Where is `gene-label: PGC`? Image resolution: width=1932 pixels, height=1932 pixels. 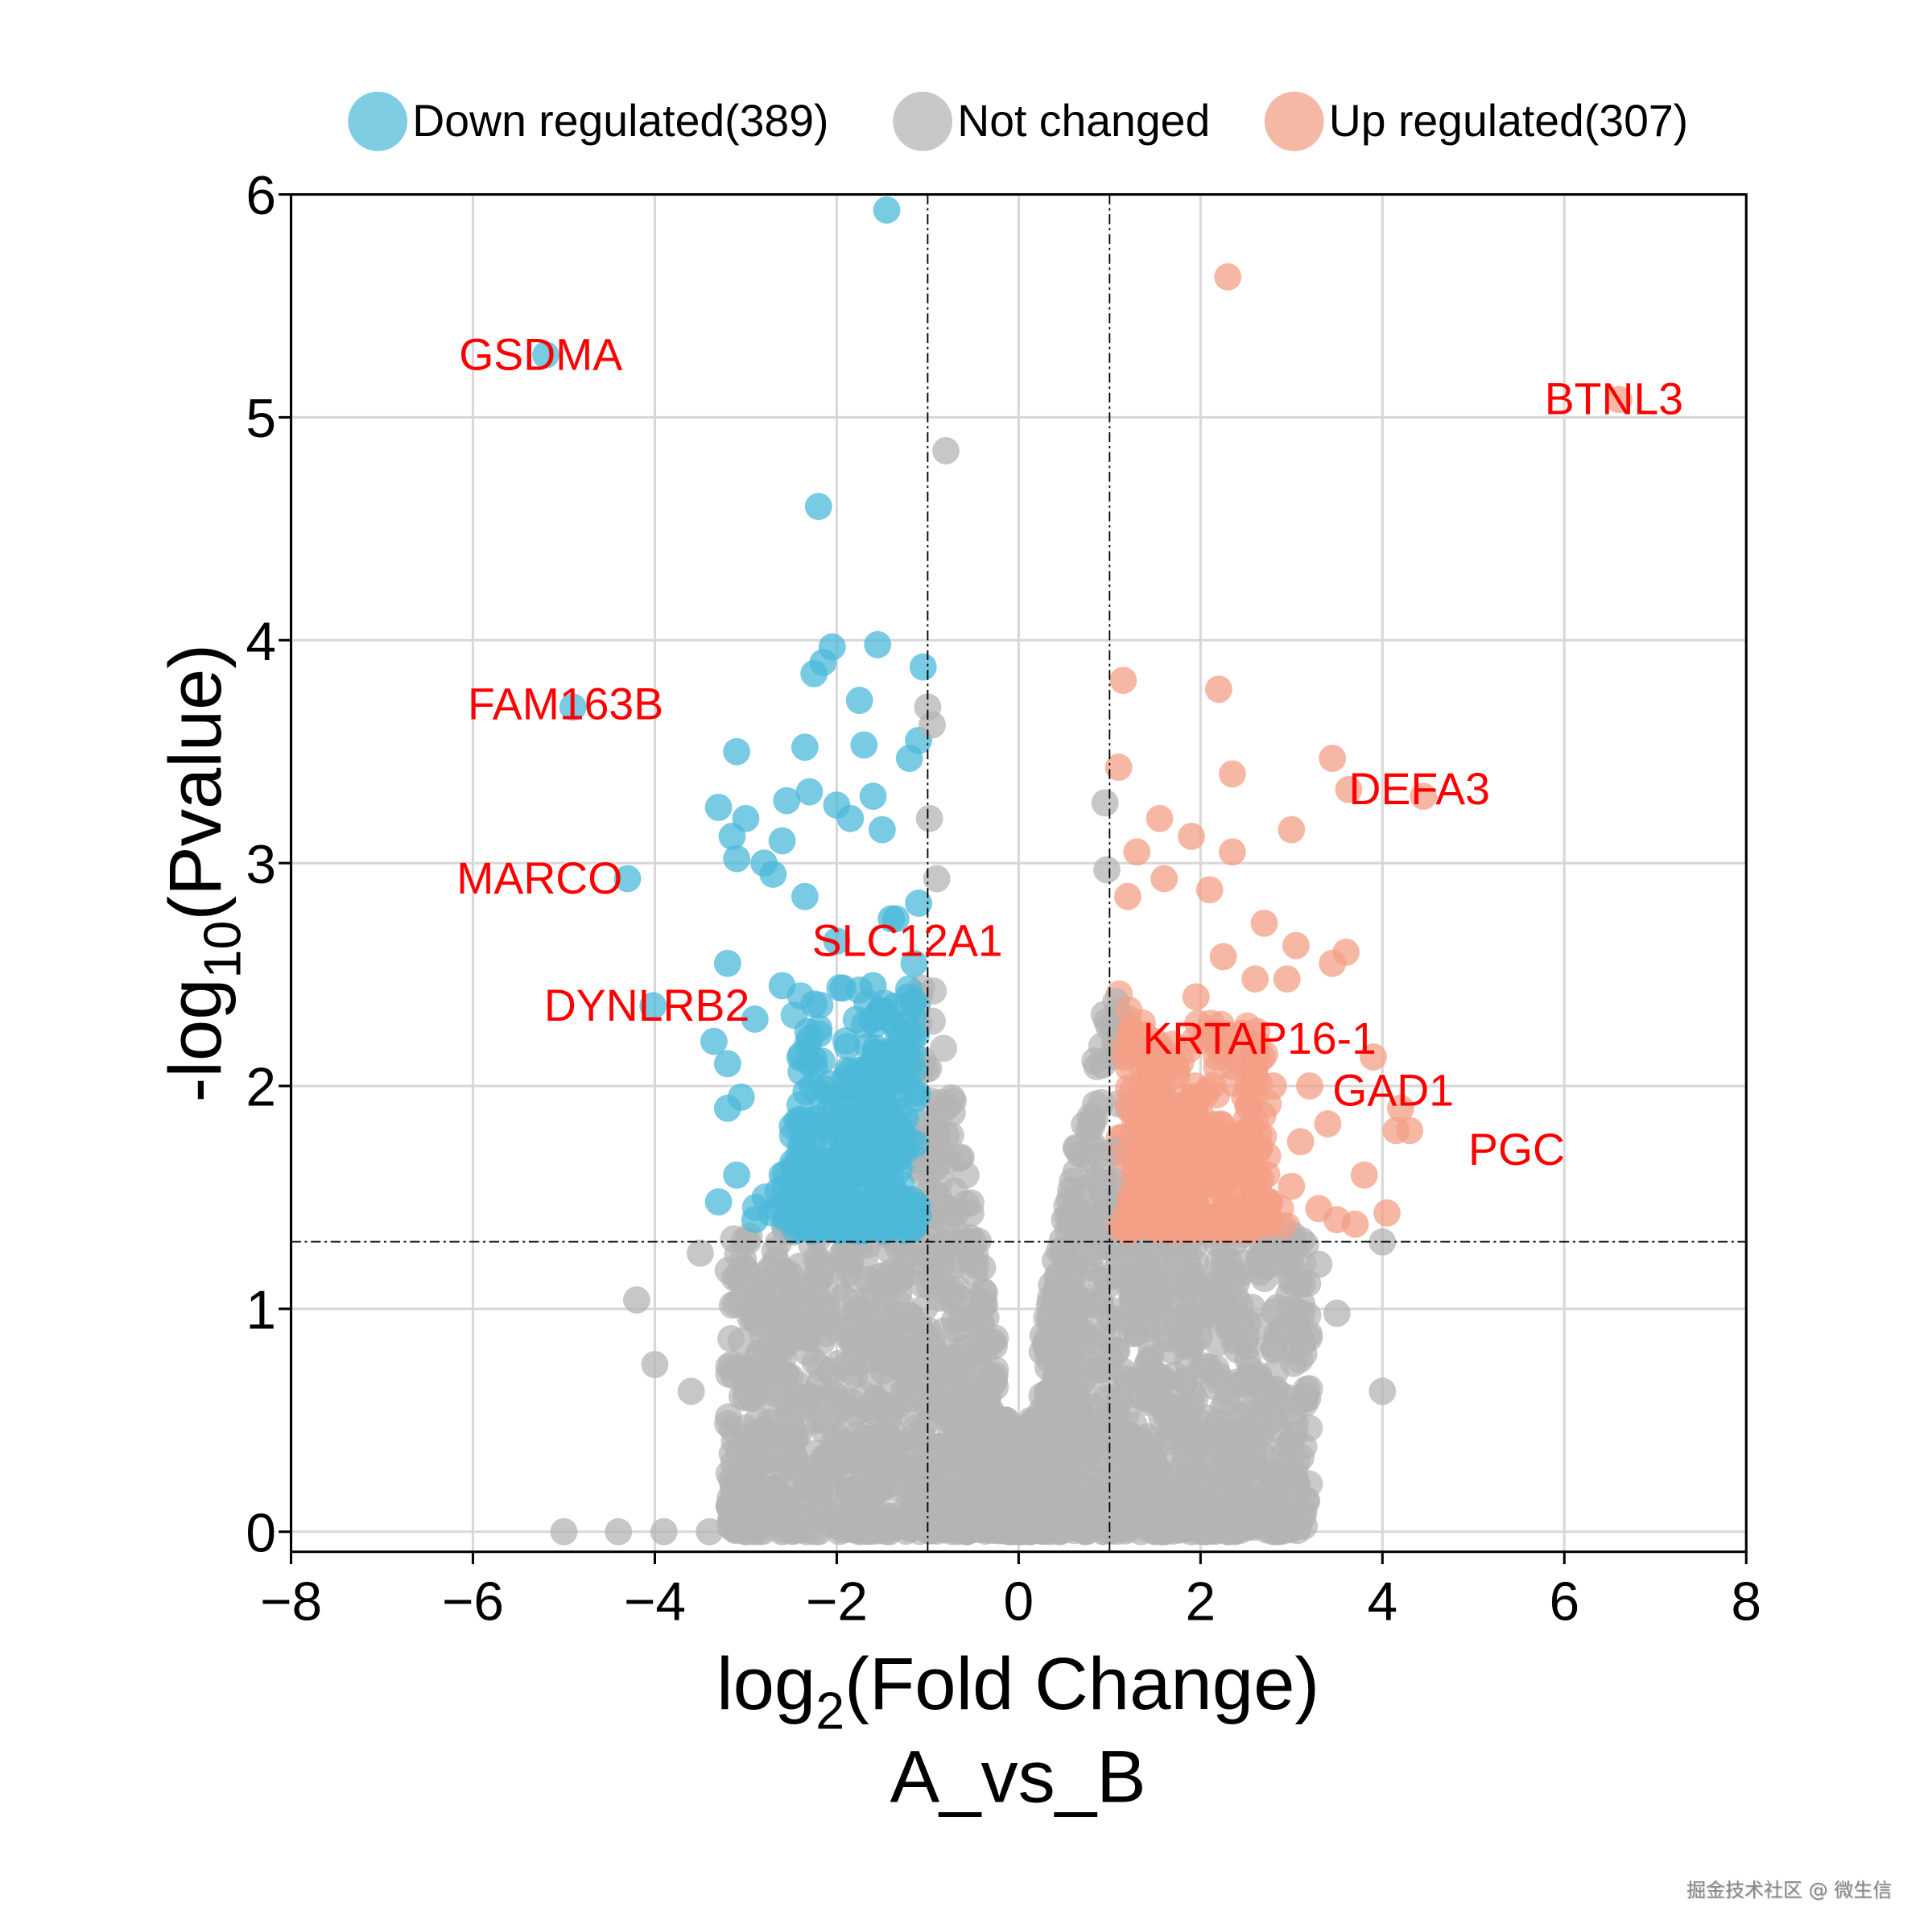
gene-label: PGC is located at coordinates (1516, 1149).